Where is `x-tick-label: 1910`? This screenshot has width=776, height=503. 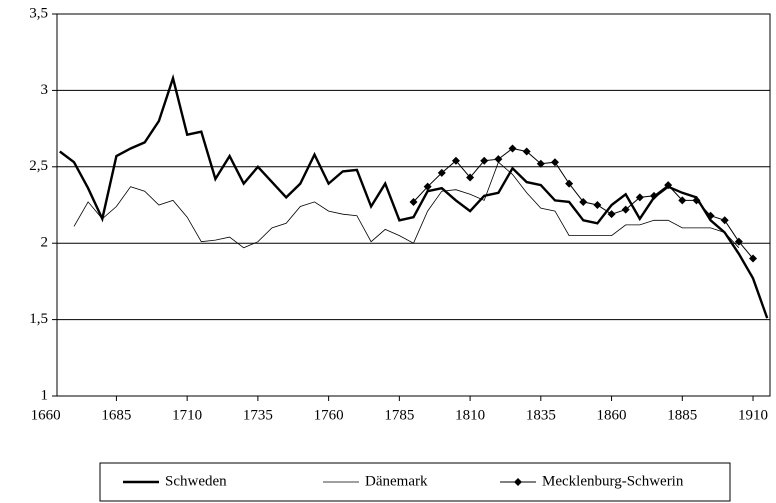
x-tick-label: 1910 is located at coordinates (753, 415).